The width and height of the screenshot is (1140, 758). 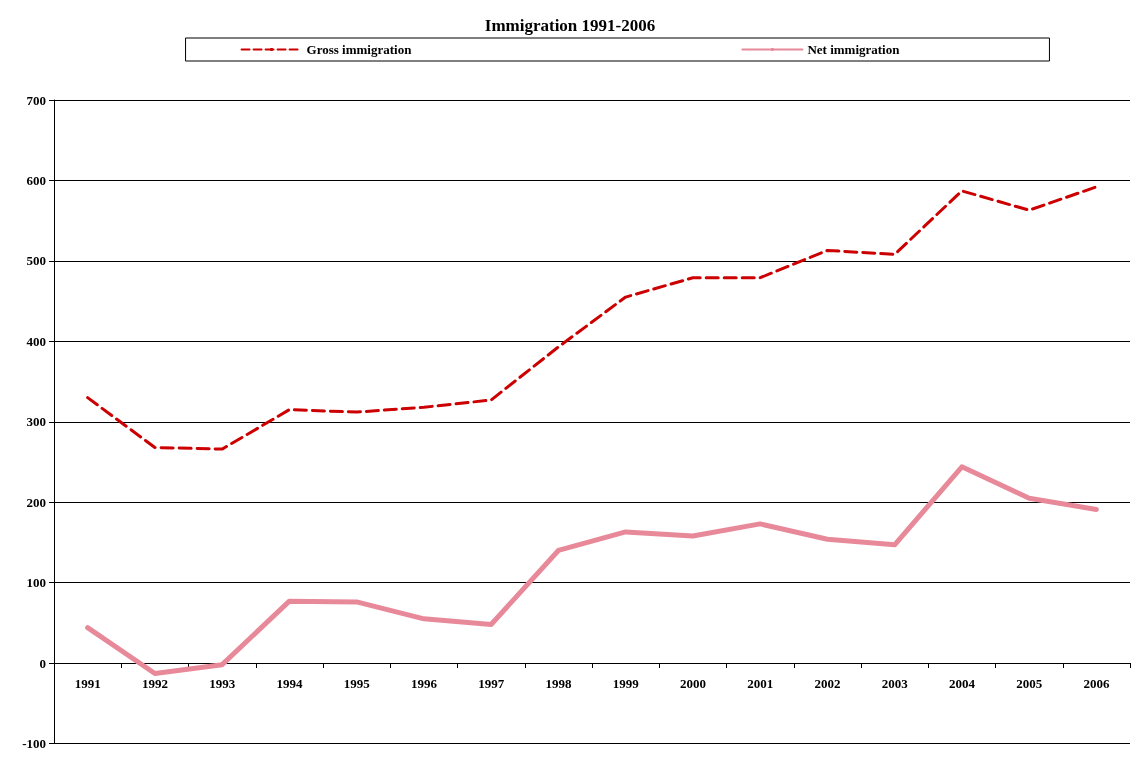 What do you see at coordinates (1029, 683) in the screenshot?
I see `x-tick-label: 2005` at bounding box center [1029, 683].